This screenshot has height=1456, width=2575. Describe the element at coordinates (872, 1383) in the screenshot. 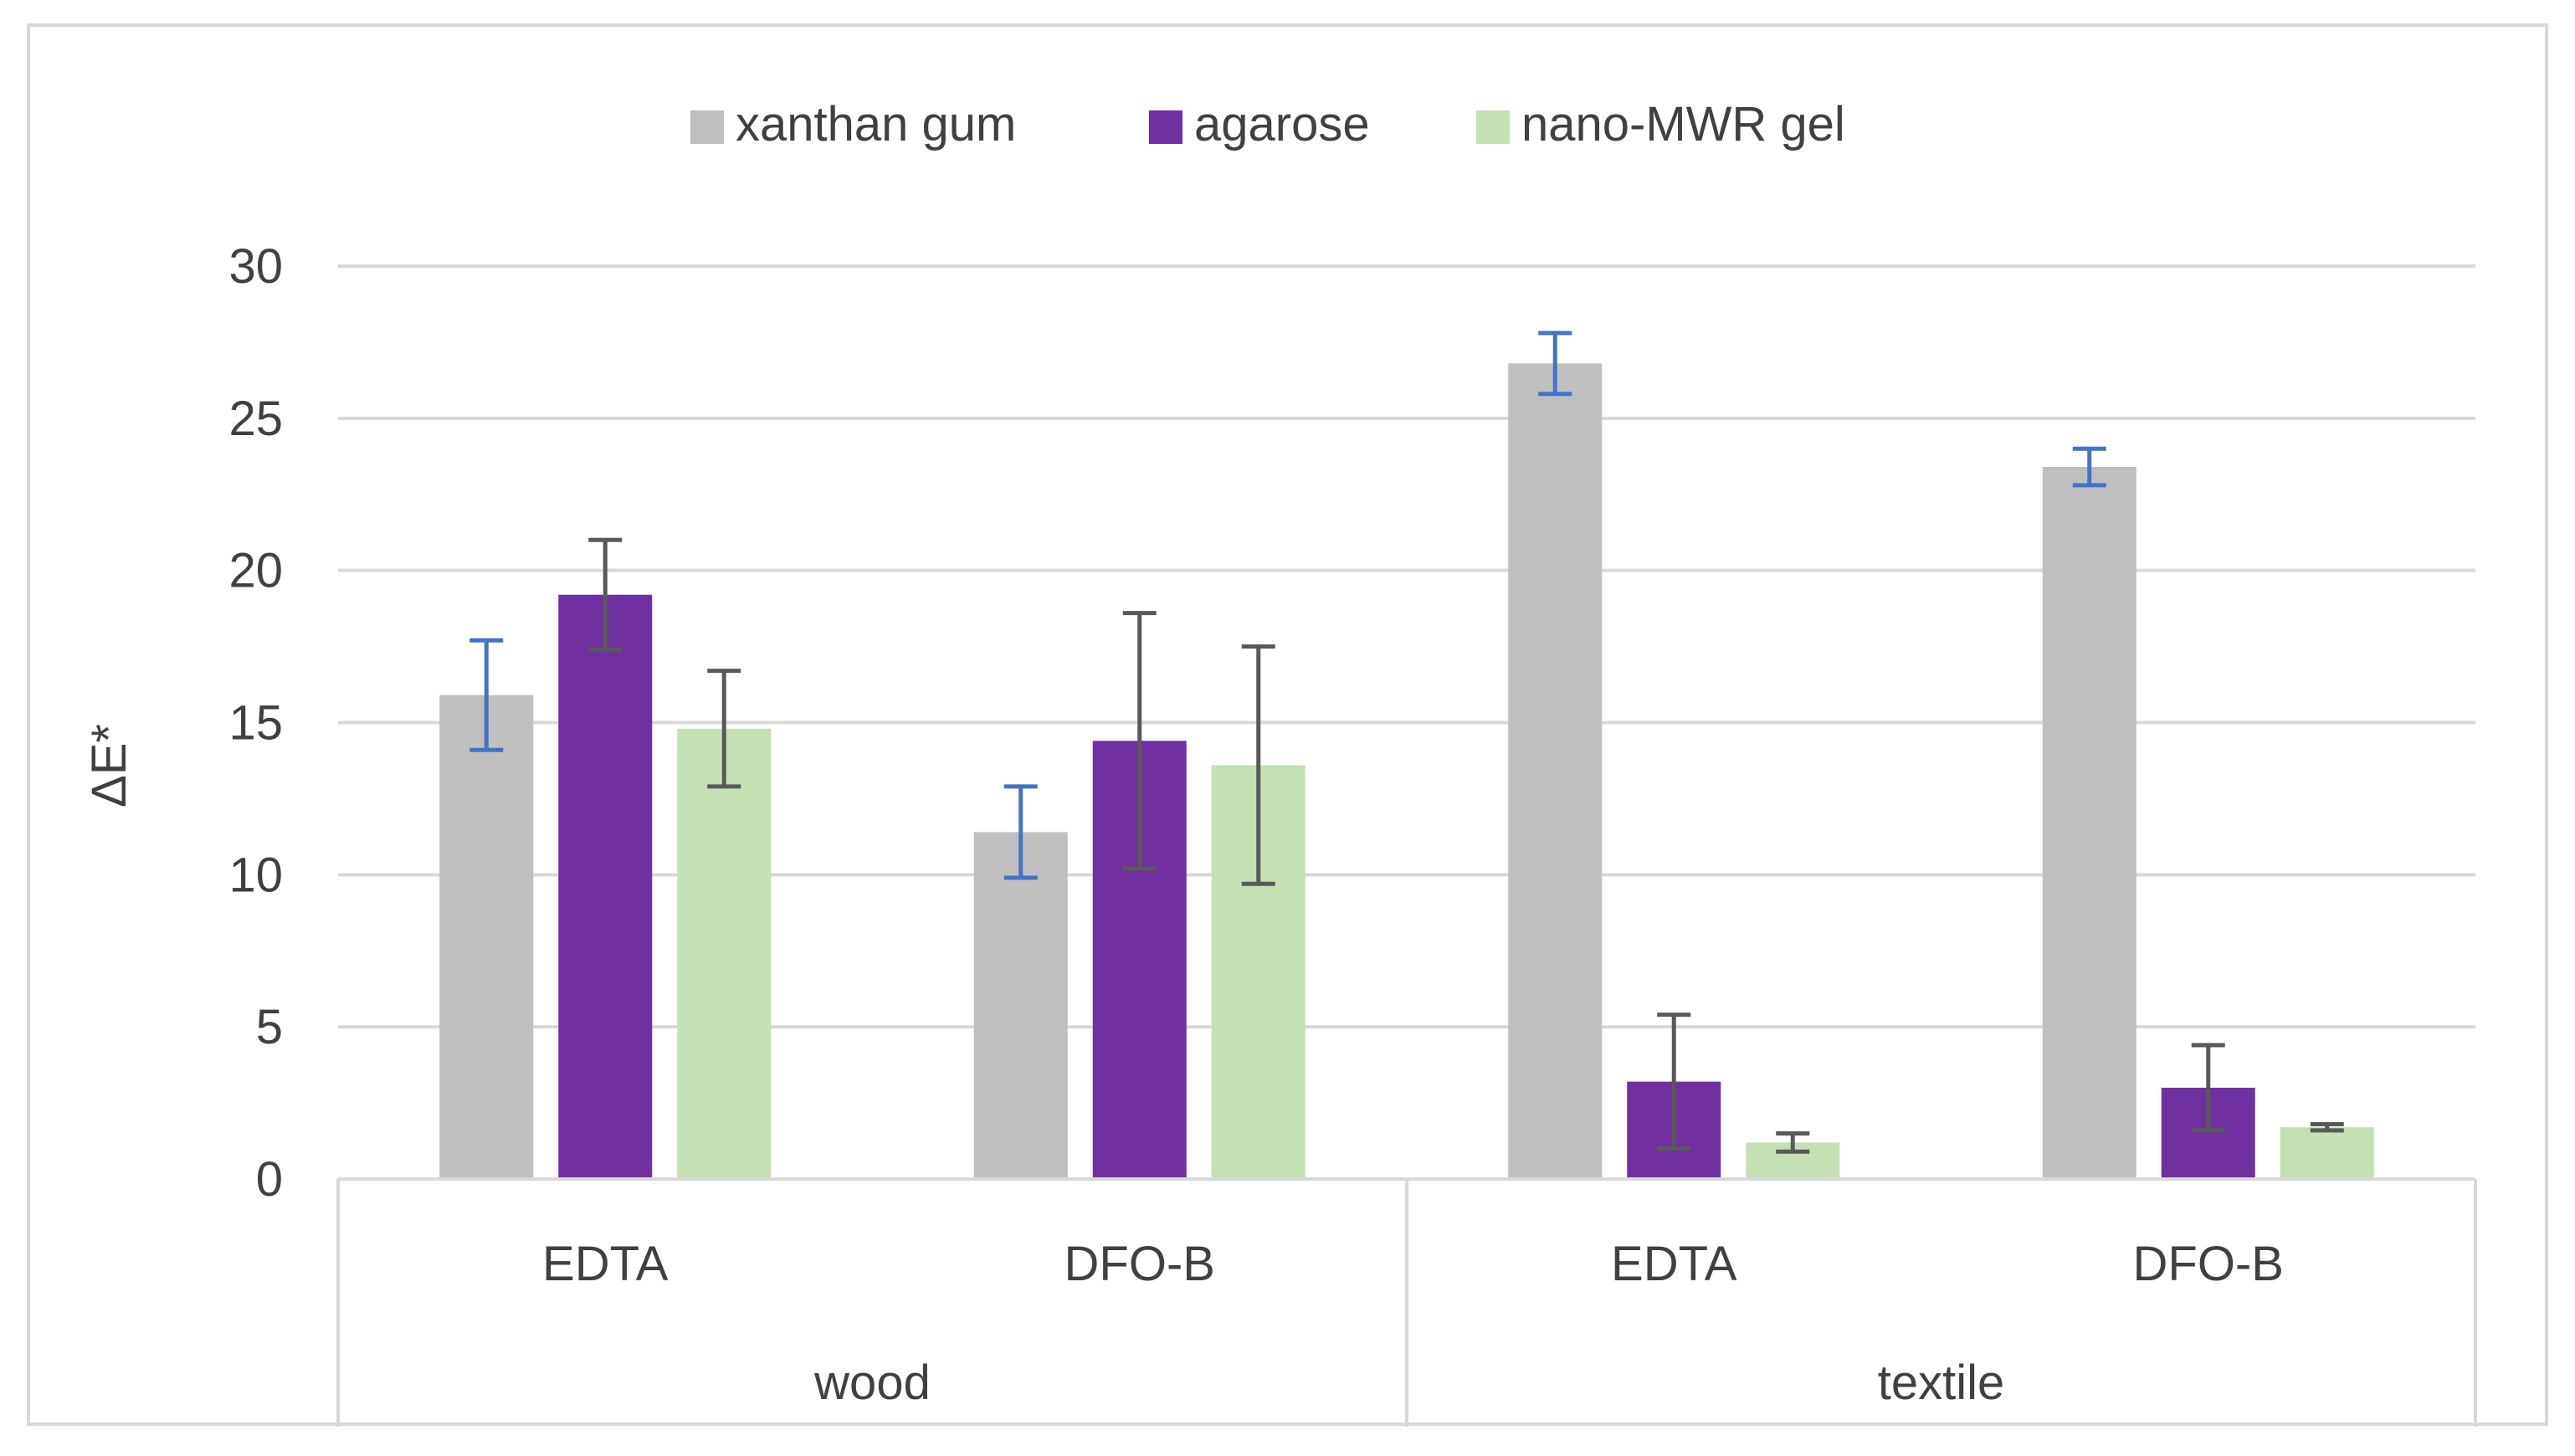

I see `x-group-label: wood` at that location.